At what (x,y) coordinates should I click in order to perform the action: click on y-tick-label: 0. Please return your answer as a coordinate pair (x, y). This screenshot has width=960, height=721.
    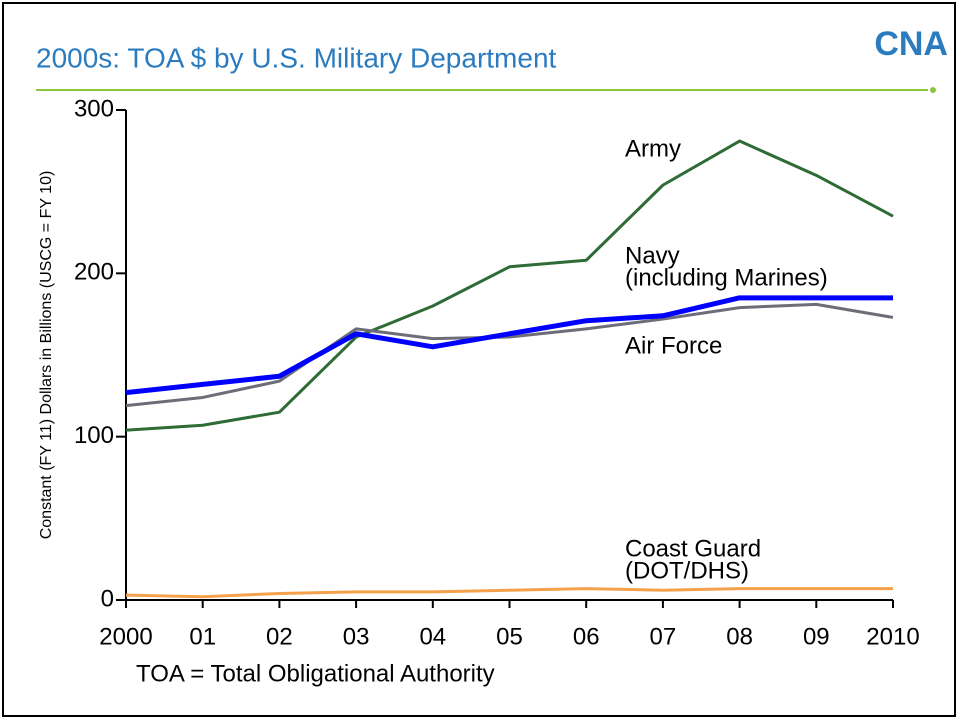
    Looking at the image, I should click on (107, 598).